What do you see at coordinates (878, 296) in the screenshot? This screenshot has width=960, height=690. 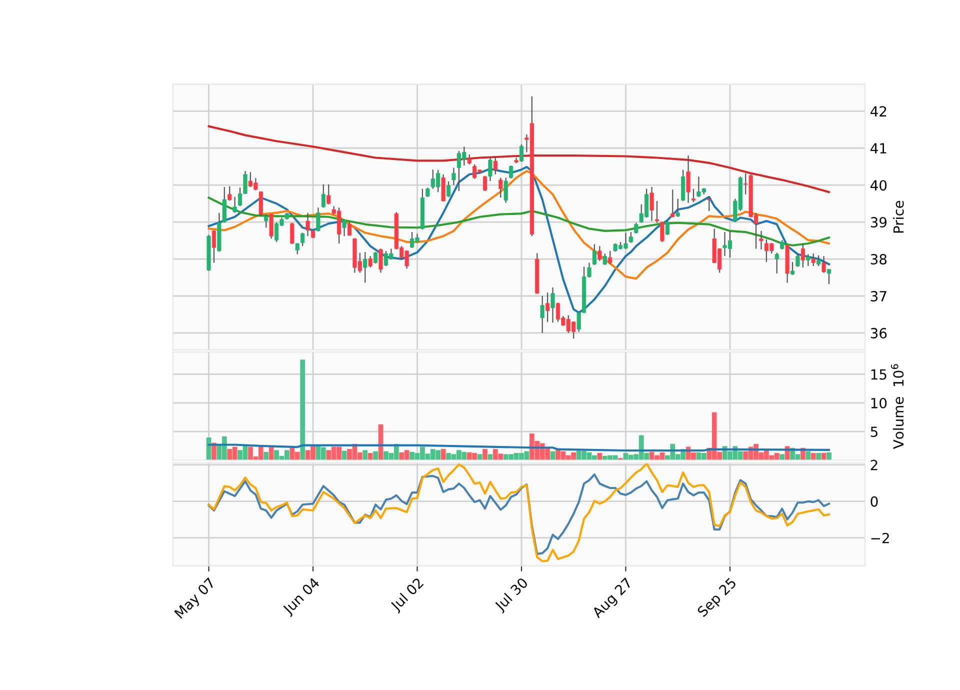 I see `y-tick-label: 37` at bounding box center [878, 296].